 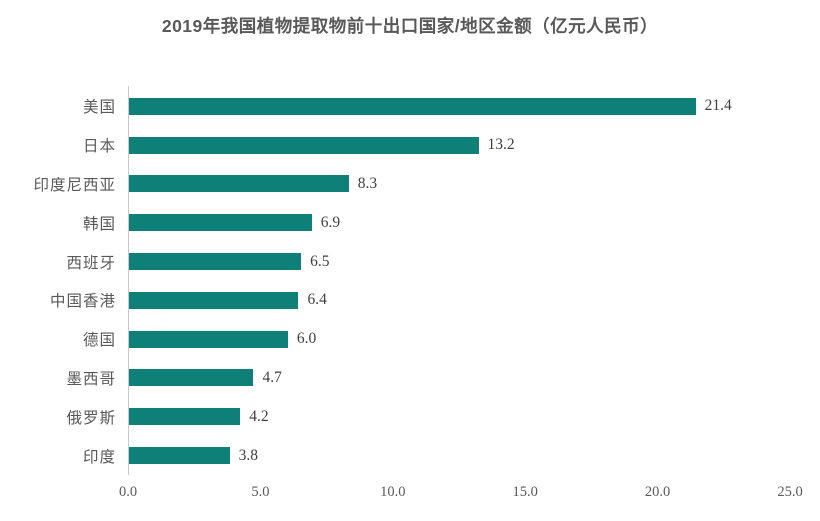 What do you see at coordinates (99, 457) in the screenshot?
I see `category-label: 印度` at bounding box center [99, 457].